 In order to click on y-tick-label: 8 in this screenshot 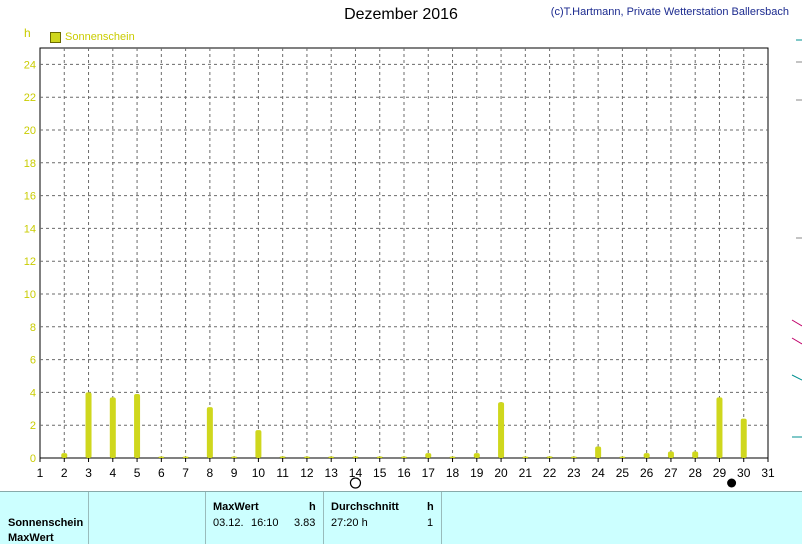, I will do `click(33, 328)`.